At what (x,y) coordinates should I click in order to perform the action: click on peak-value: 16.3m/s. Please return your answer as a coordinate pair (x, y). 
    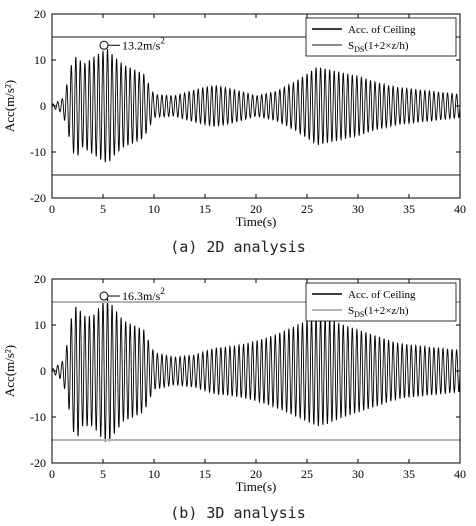
    Looking at the image, I should click on (141, 296).